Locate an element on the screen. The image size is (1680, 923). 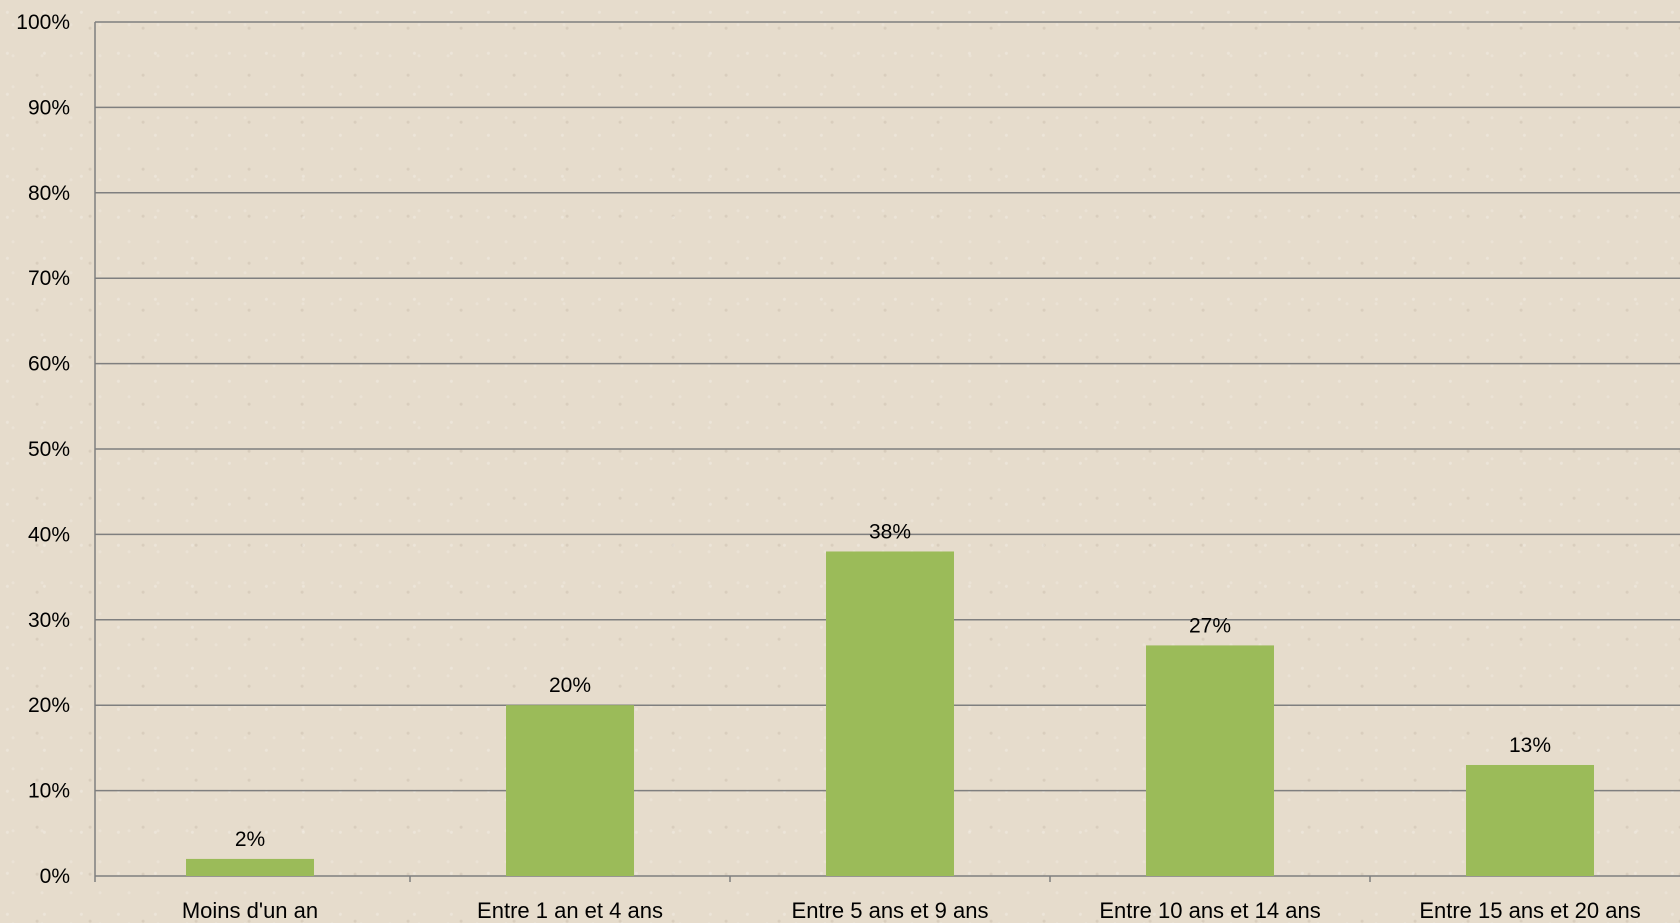
y-tick-label: 100% is located at coordinates (43, 22).